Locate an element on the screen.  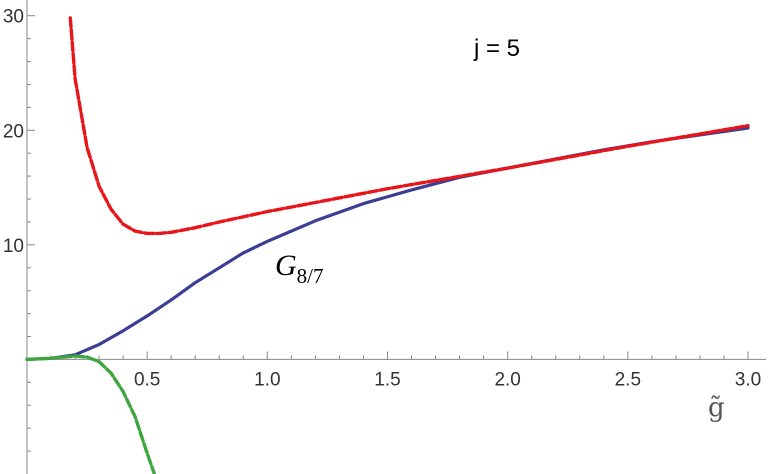
x-tick-label: 3.0 is located at coordinates (748, 379).